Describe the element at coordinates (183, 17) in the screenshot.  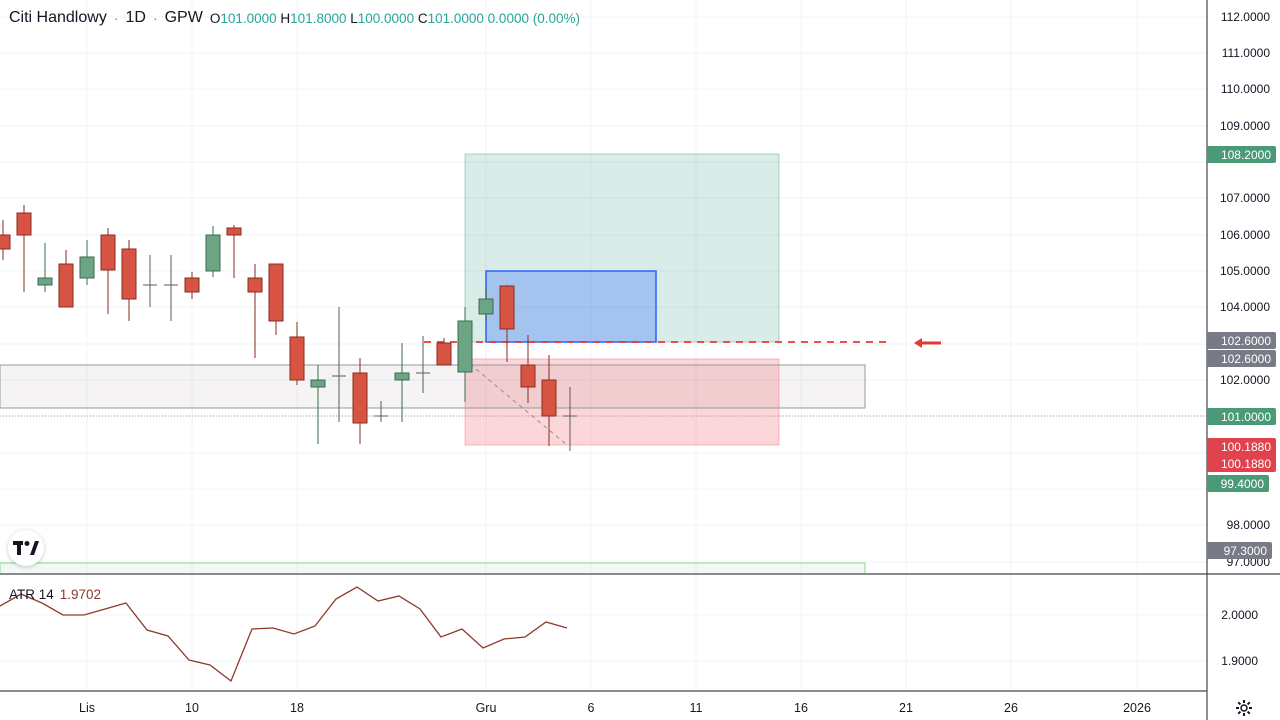
I see `exchange-label: GPW` at that location.